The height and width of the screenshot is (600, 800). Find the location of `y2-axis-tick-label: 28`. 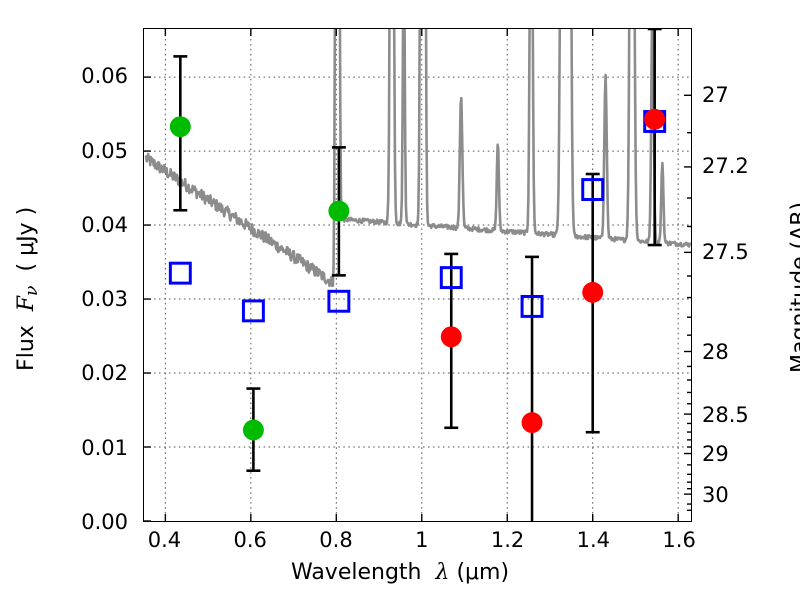

y2-axis-tick-label: 28 is located at coordinates (715, 351).